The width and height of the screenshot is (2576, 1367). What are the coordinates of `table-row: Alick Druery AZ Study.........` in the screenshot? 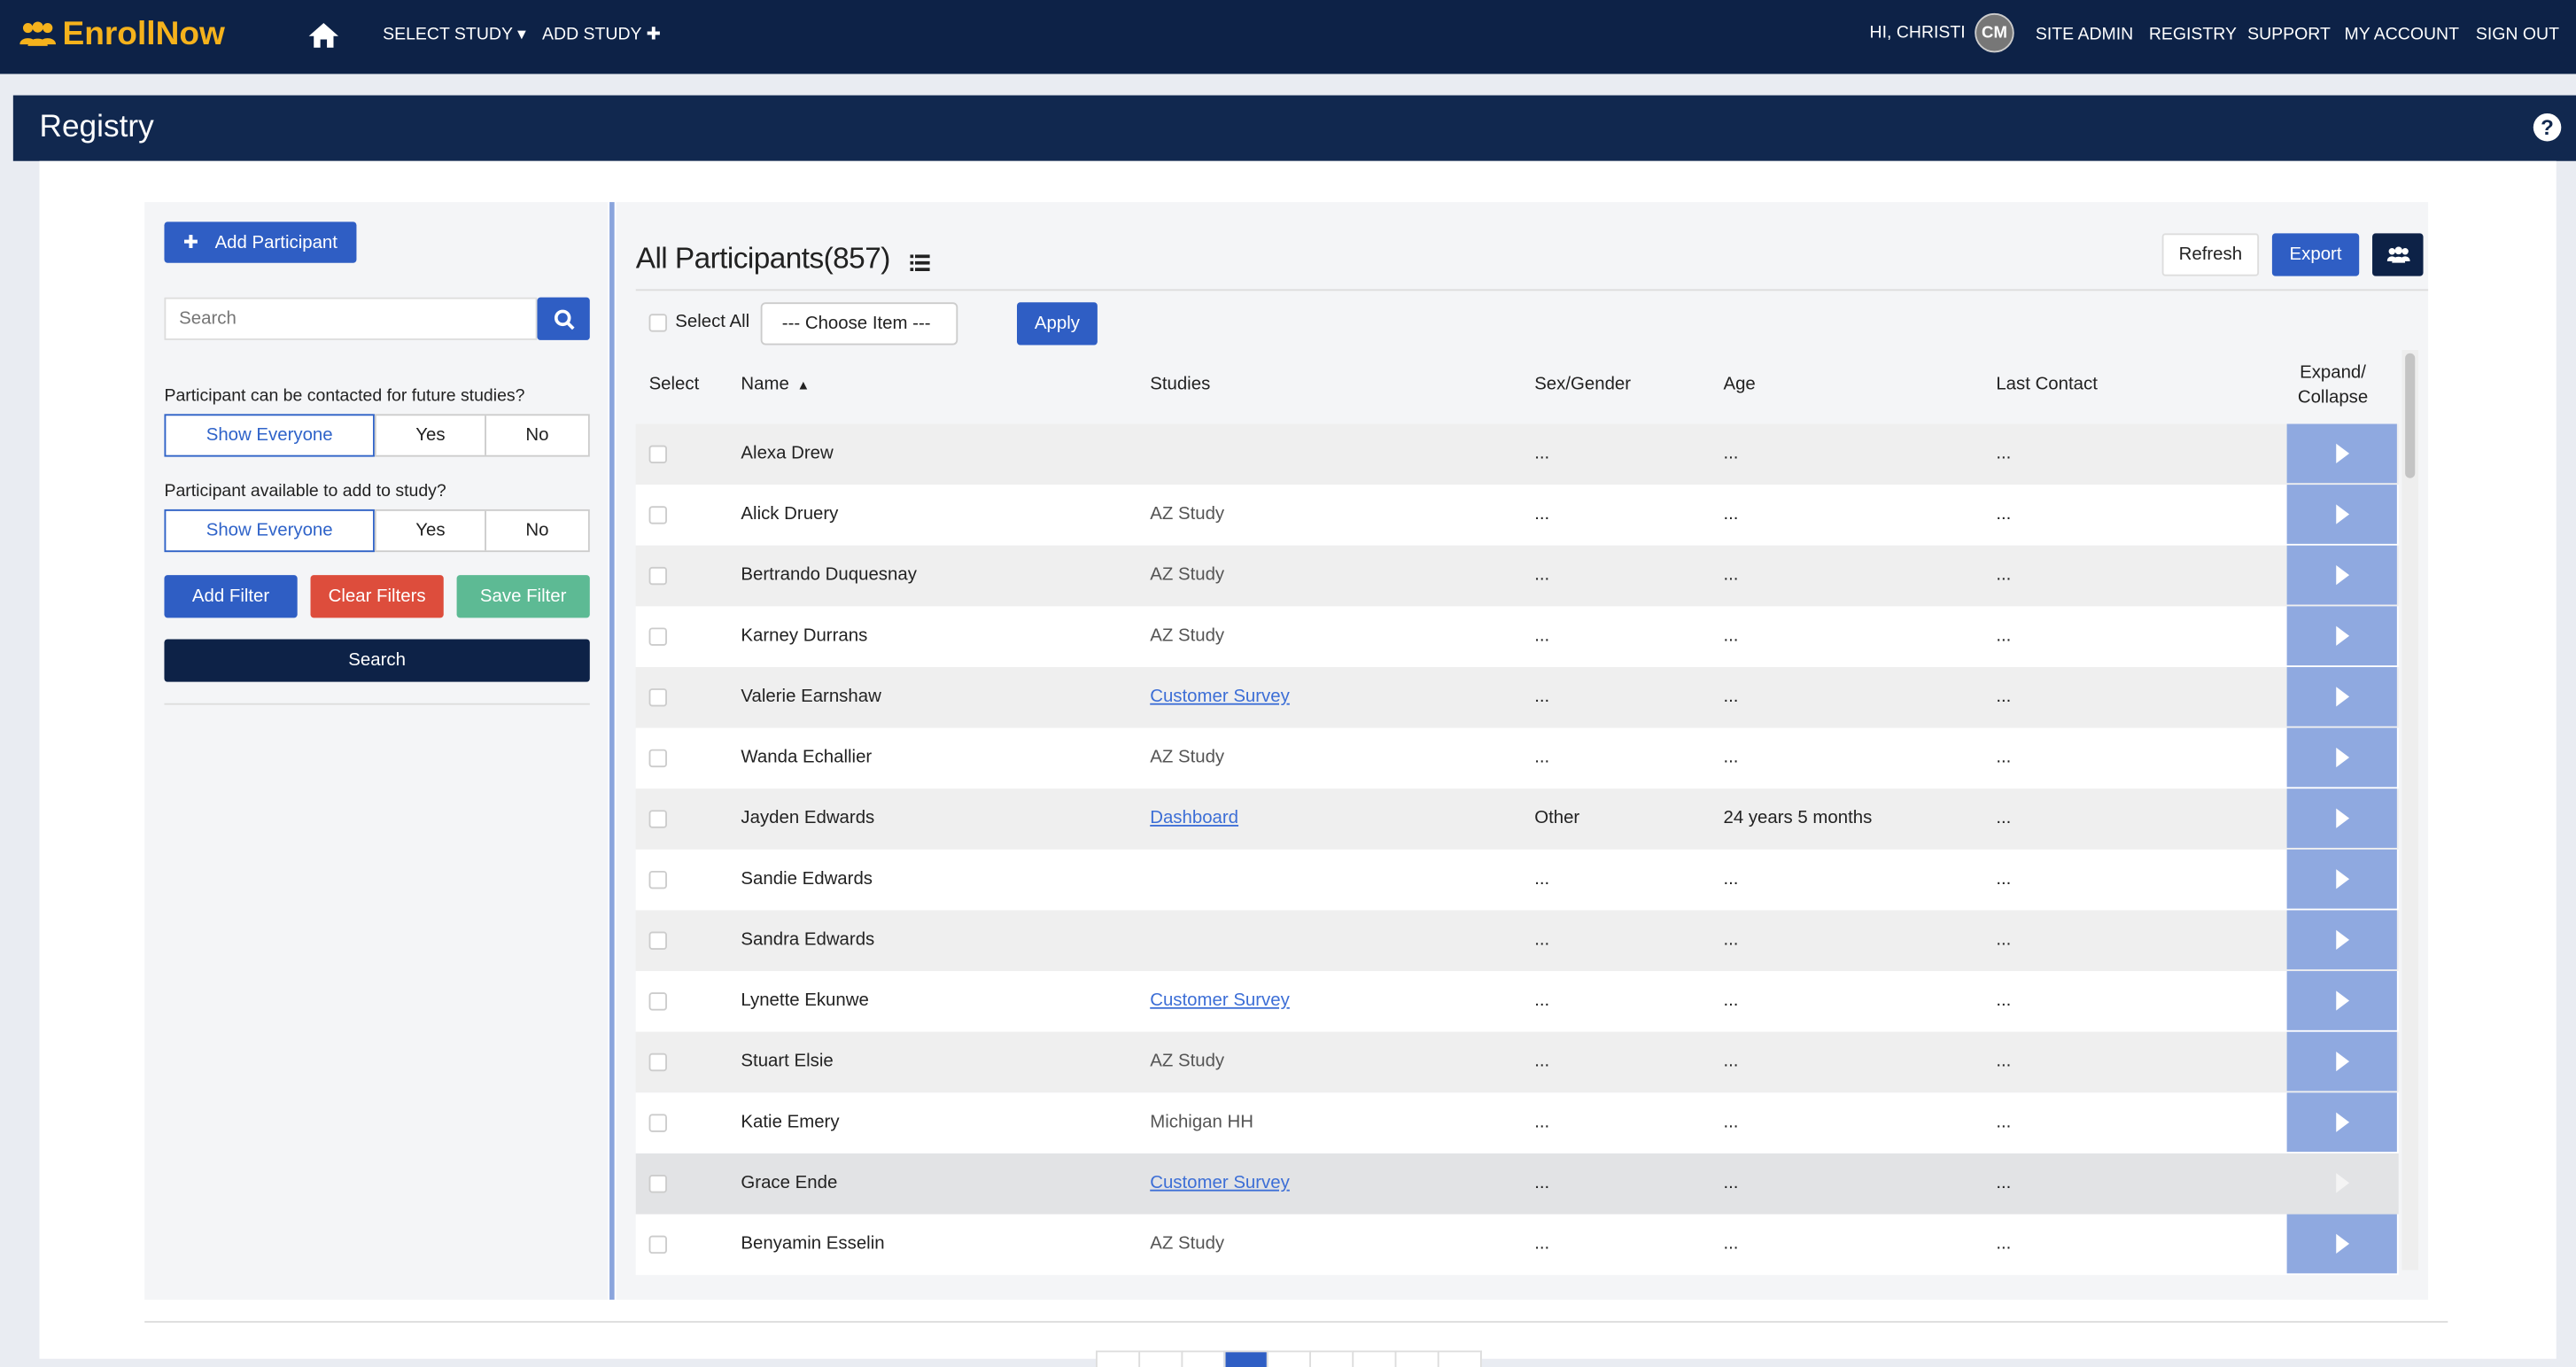 It's located at (1517, 515).